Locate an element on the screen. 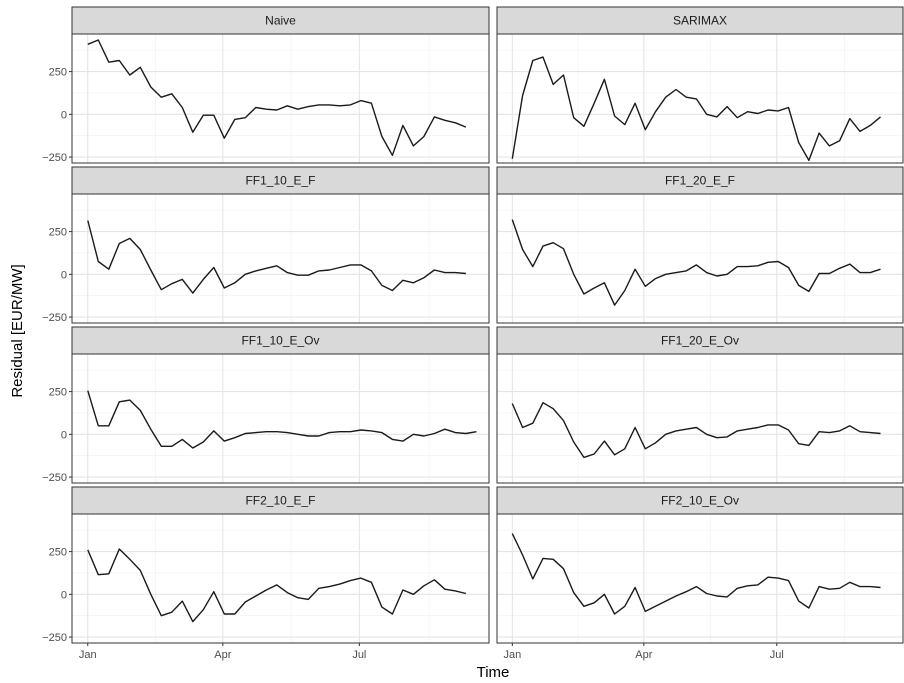 The height and width of the screenshot is (683, 904). series-line-ff2-10-e-ov is located at coordinates (696, 574).